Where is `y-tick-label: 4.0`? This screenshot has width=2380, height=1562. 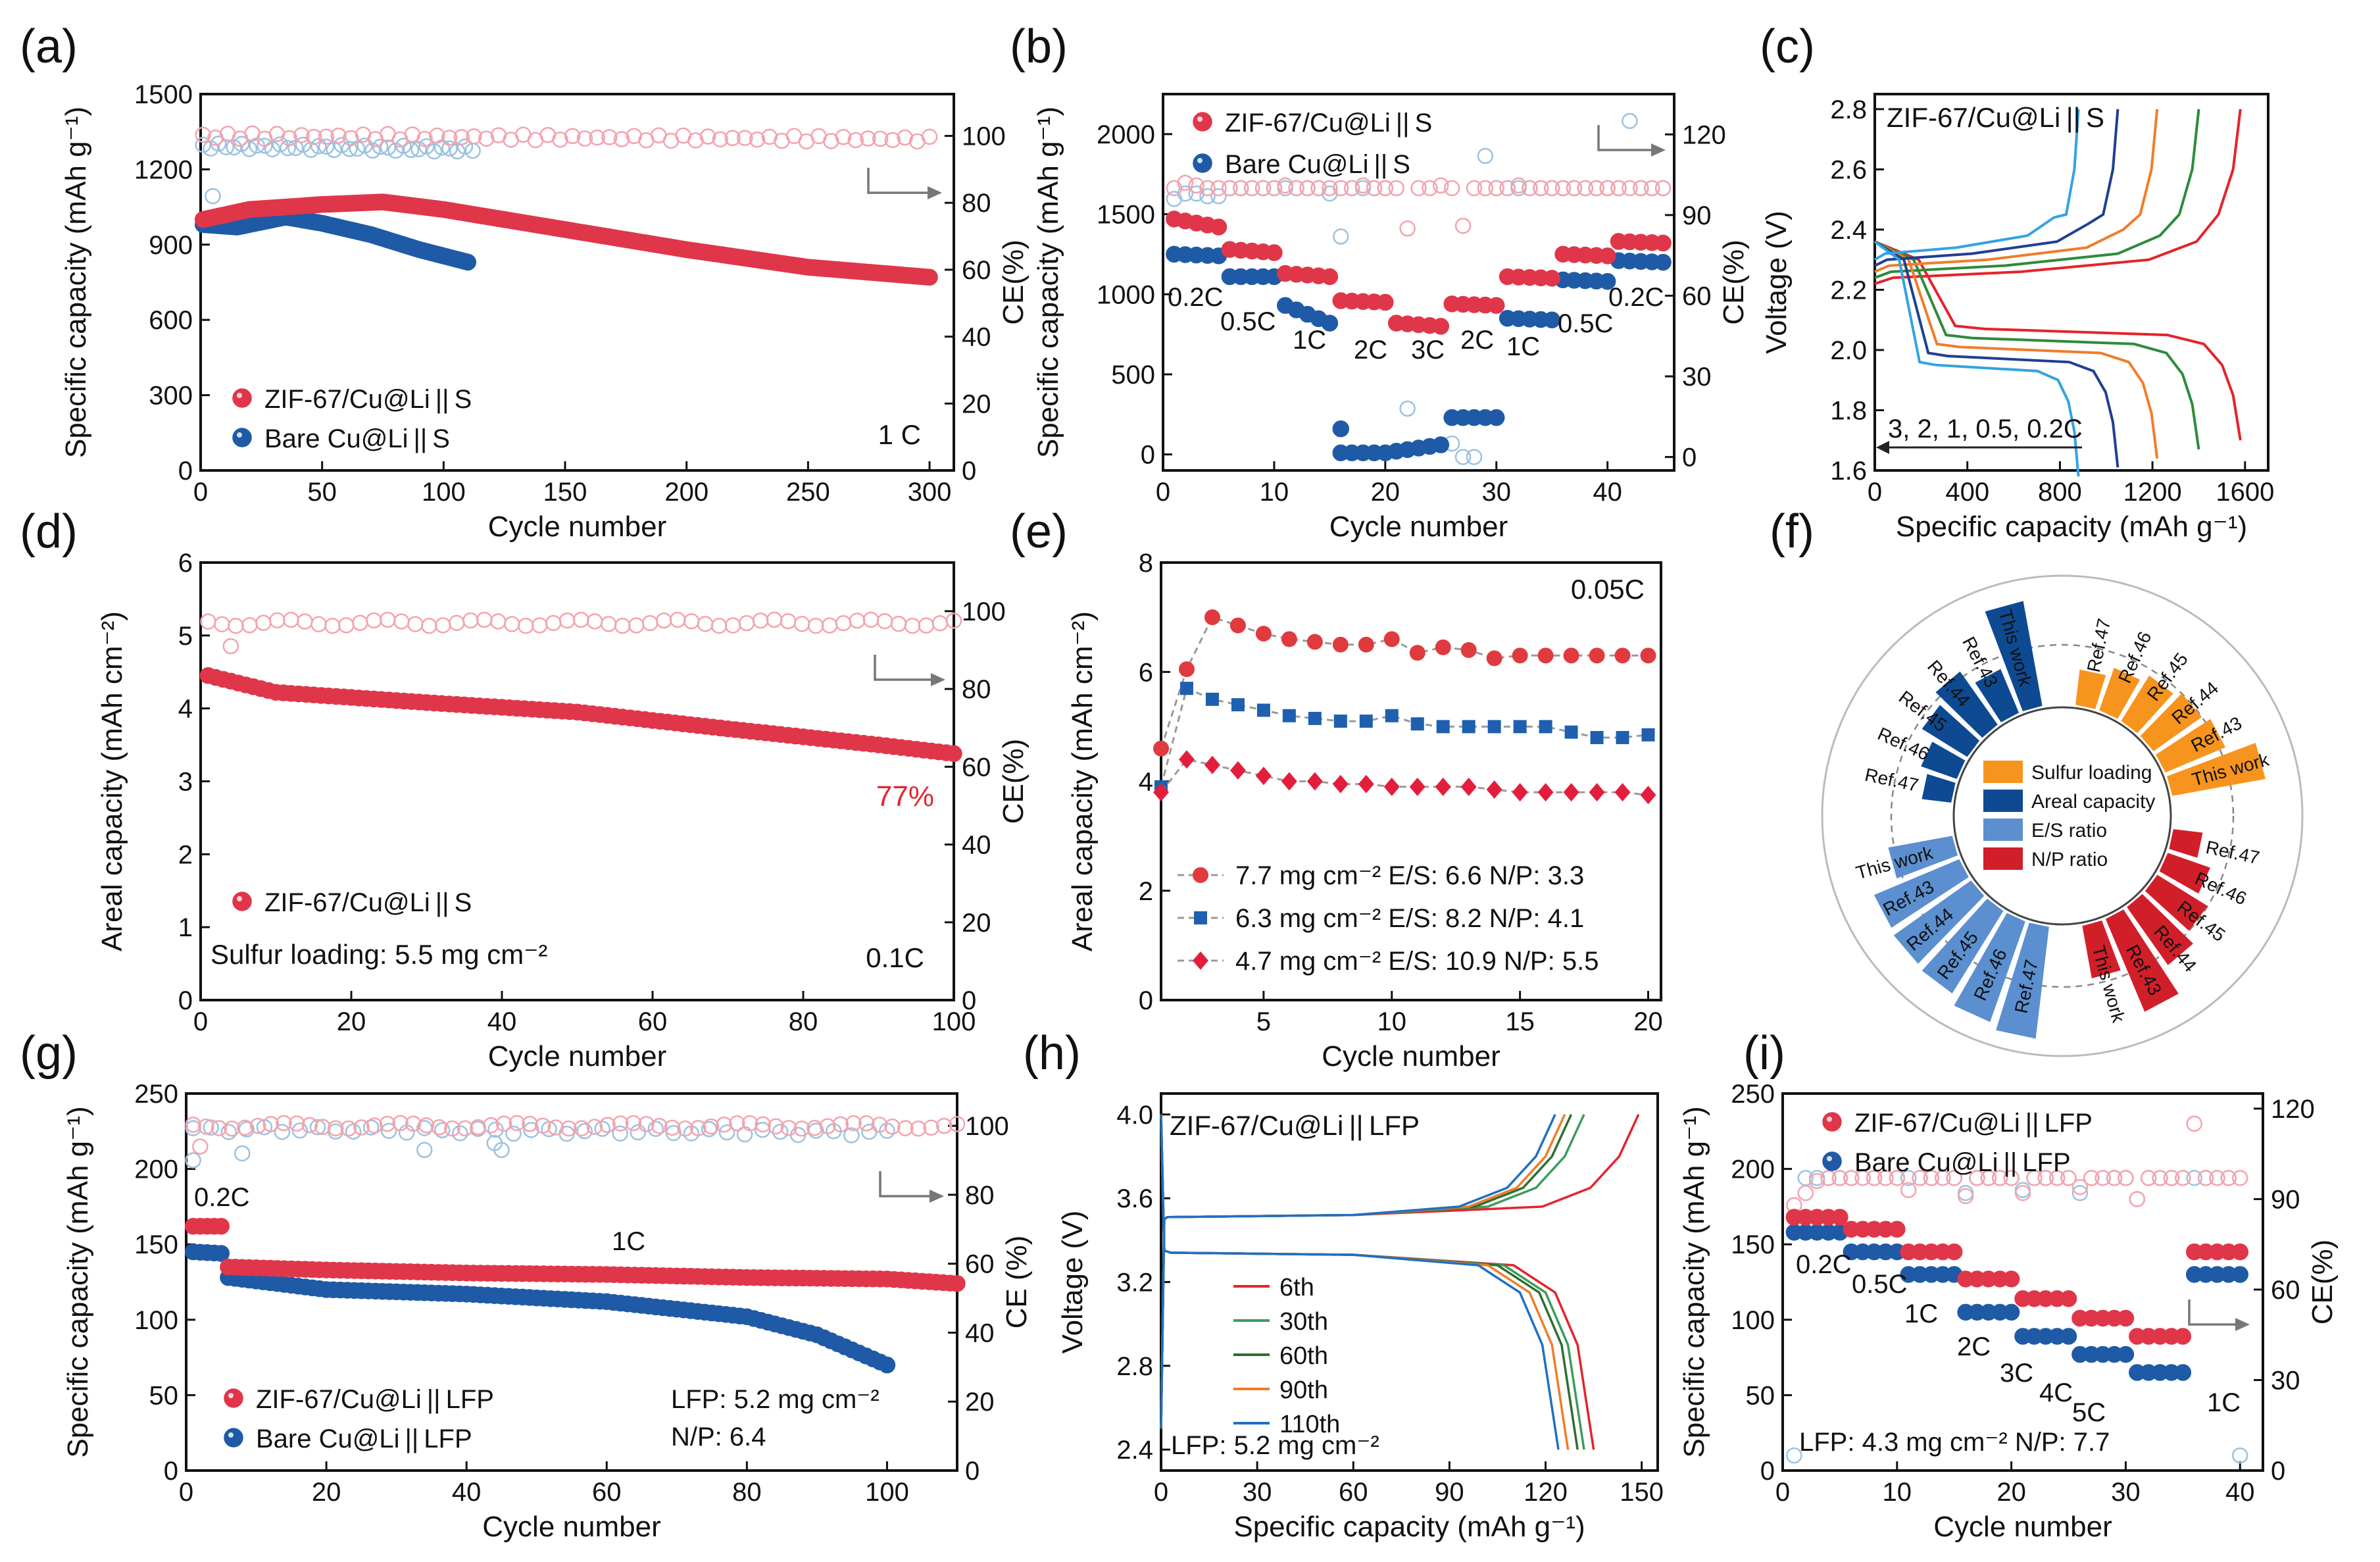 y-tick-label: 4.0 is located at coordinates (1134, 1115).